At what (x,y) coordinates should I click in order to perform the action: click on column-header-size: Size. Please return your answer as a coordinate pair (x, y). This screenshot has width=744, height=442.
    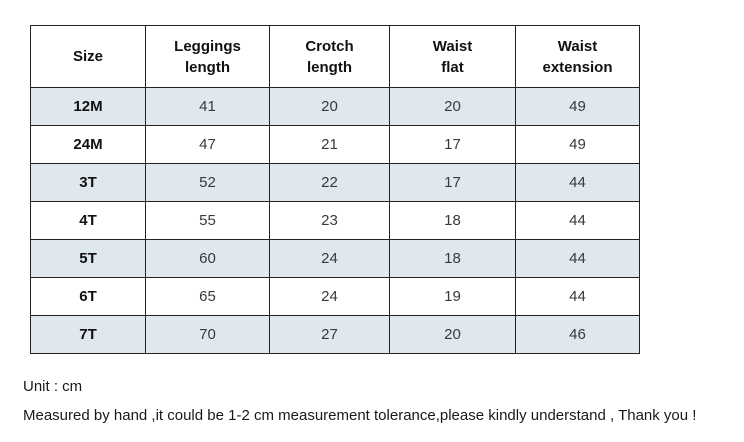
    Looking at the image, I should click on (88, 56).